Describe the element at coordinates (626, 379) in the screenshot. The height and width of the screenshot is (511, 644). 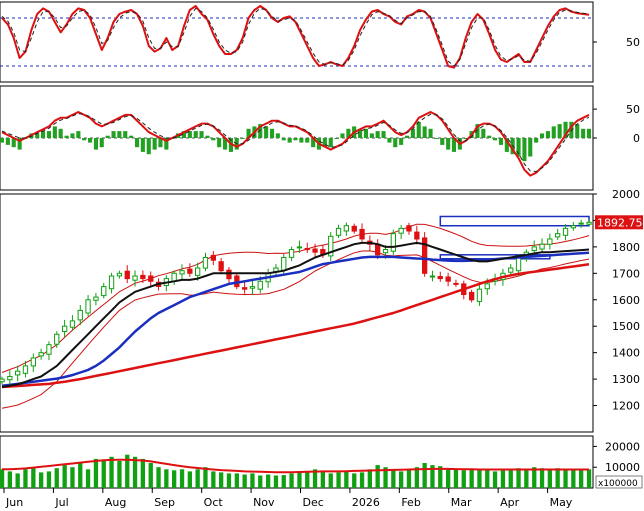
I see `price-tick-label-1300: 1300` at that location.